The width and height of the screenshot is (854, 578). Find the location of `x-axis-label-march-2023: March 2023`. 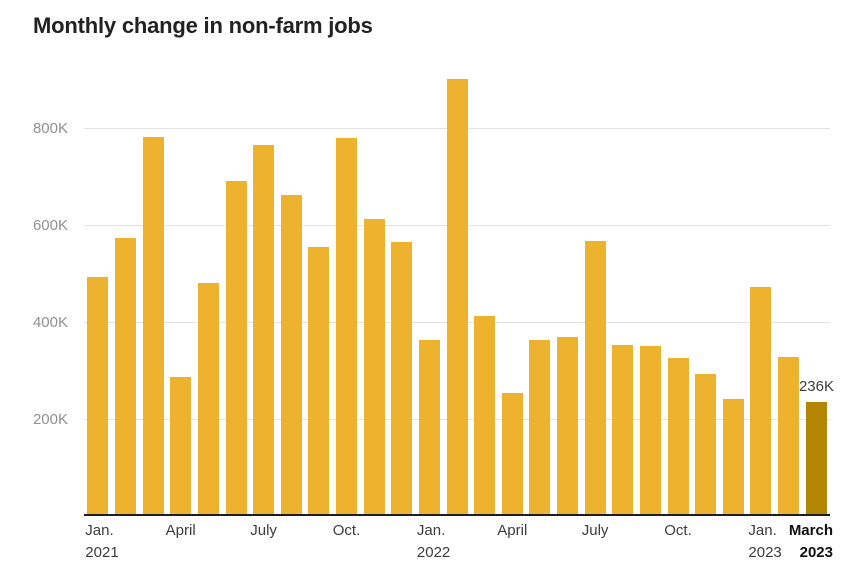

x-axis-label-march-2023: March 2023 is located at coordinates (810, 541).